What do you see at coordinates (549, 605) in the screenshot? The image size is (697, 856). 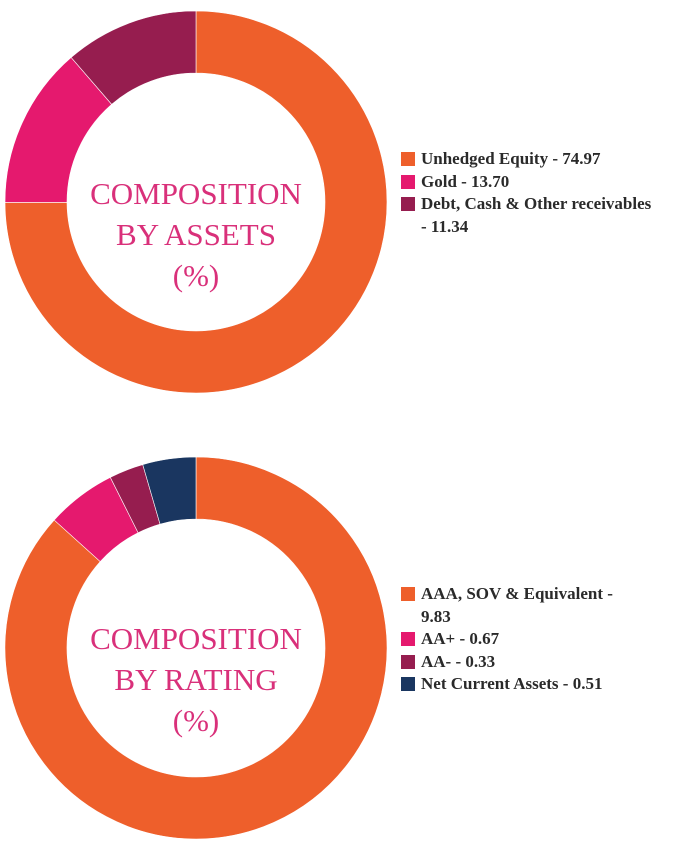 I see `legend-item-aaa-sov: AAA, SOV & Equivalent - 9.83` at bounding box center [549, 605].